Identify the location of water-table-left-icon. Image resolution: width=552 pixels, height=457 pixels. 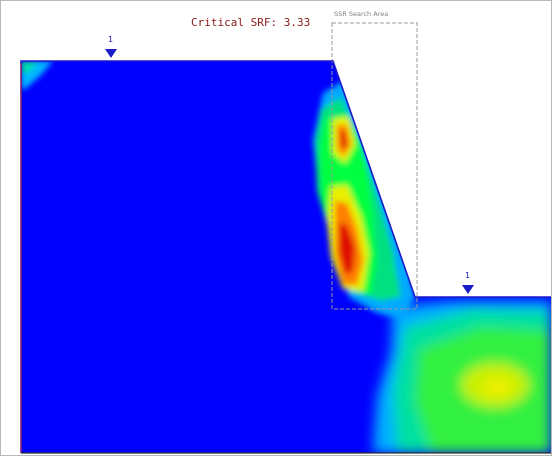
(111, 53).